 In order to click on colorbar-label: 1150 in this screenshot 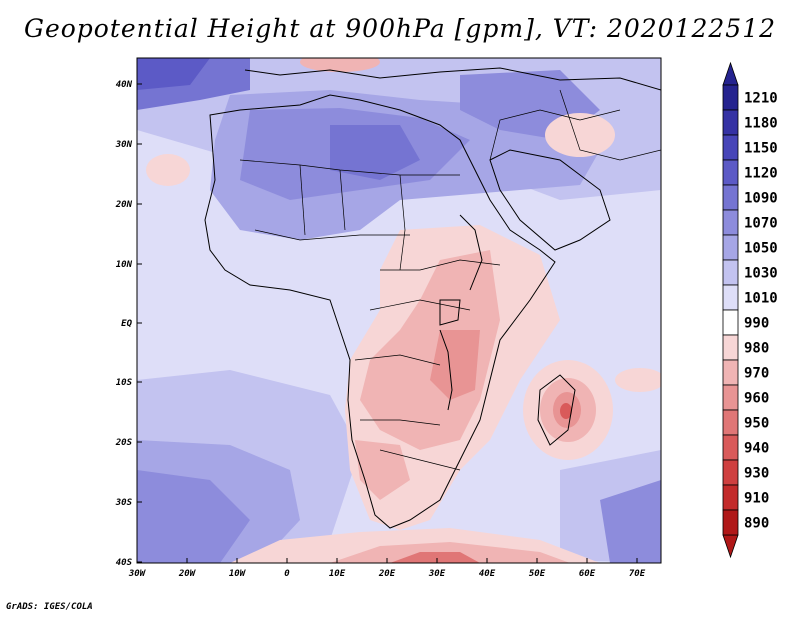, I will do `click(761, 149)`.